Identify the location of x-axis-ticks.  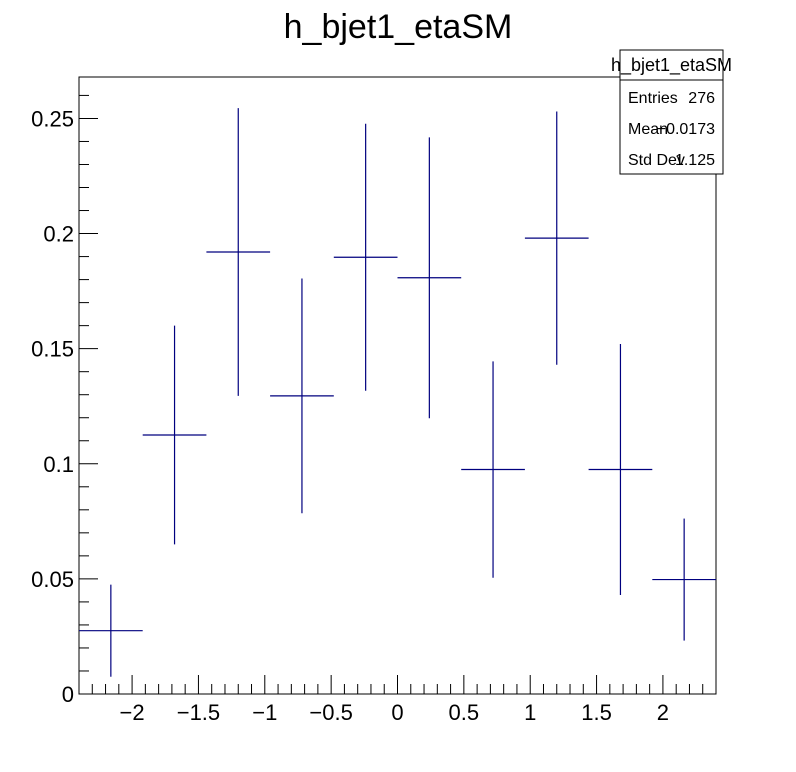
(397, 684).